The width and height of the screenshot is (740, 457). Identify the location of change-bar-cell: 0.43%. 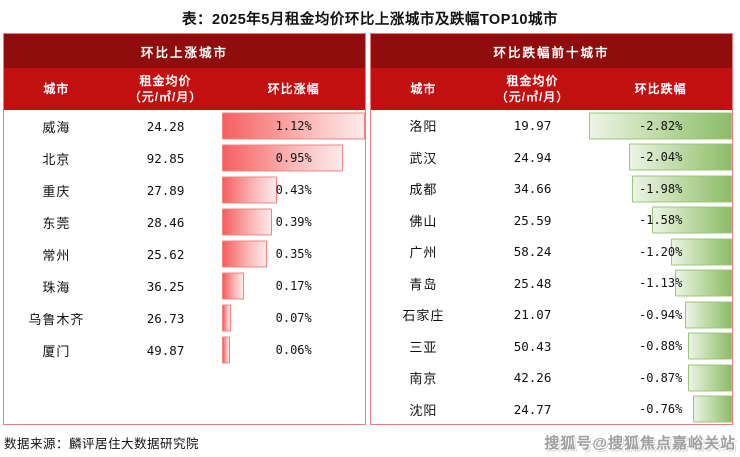
(293, 190).